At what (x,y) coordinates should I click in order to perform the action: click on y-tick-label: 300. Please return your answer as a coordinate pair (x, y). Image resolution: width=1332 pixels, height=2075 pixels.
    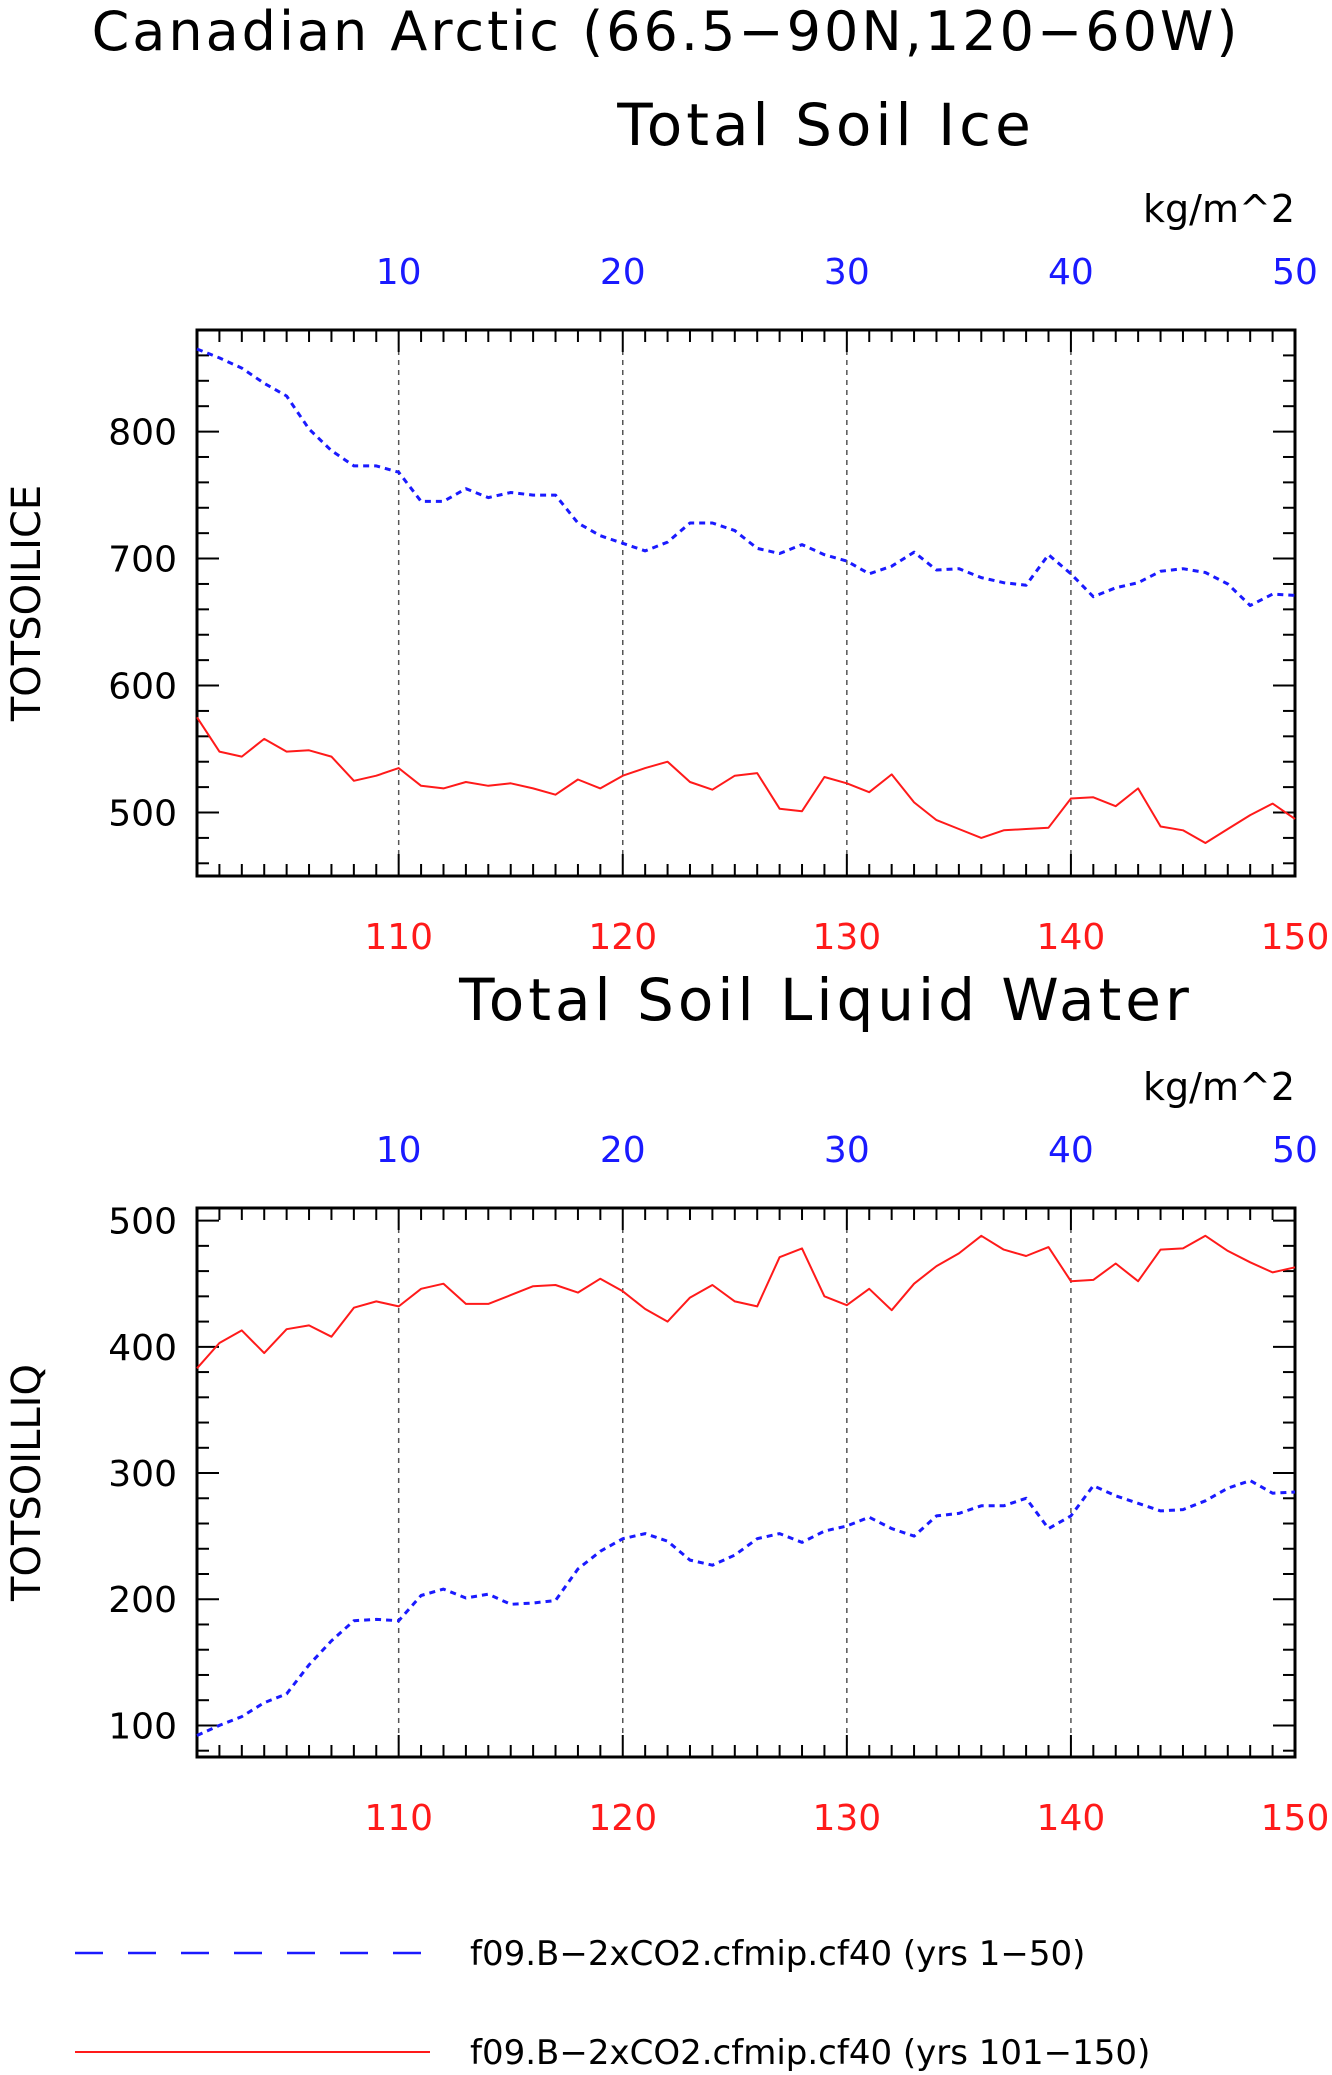
    Looking at the image, I should click on (142, 1474).